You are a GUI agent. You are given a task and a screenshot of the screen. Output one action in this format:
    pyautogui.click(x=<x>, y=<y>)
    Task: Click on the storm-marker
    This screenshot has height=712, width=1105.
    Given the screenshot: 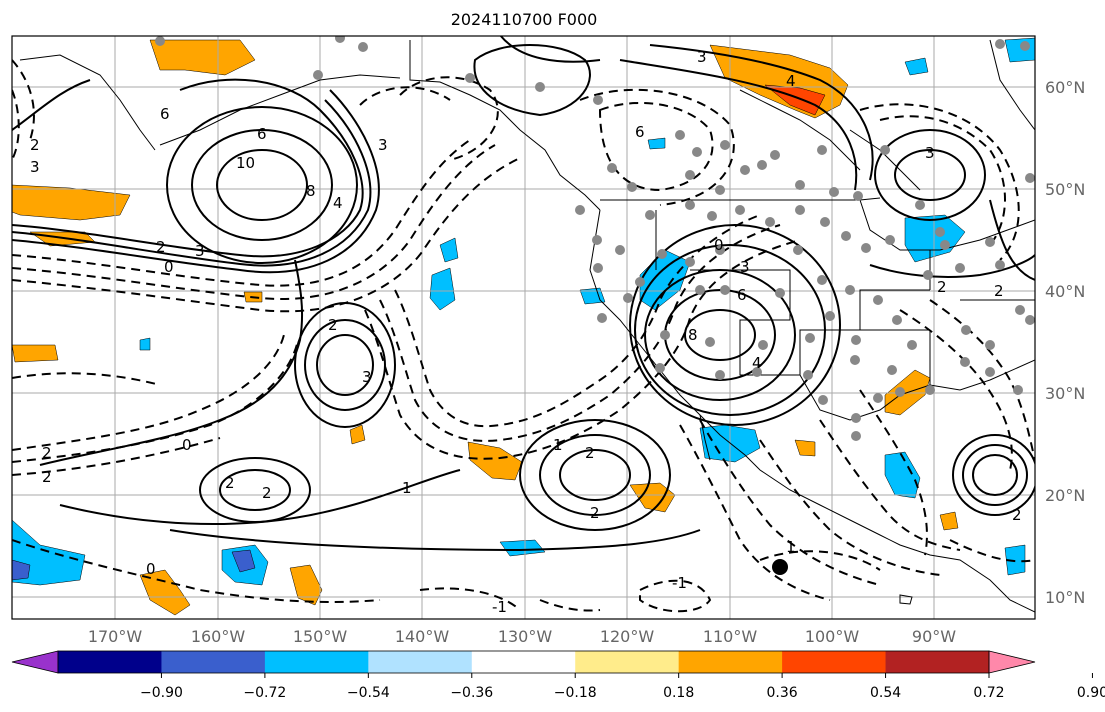 What is the action you would take?
    pyautogui.click(x=780, y=567)
    